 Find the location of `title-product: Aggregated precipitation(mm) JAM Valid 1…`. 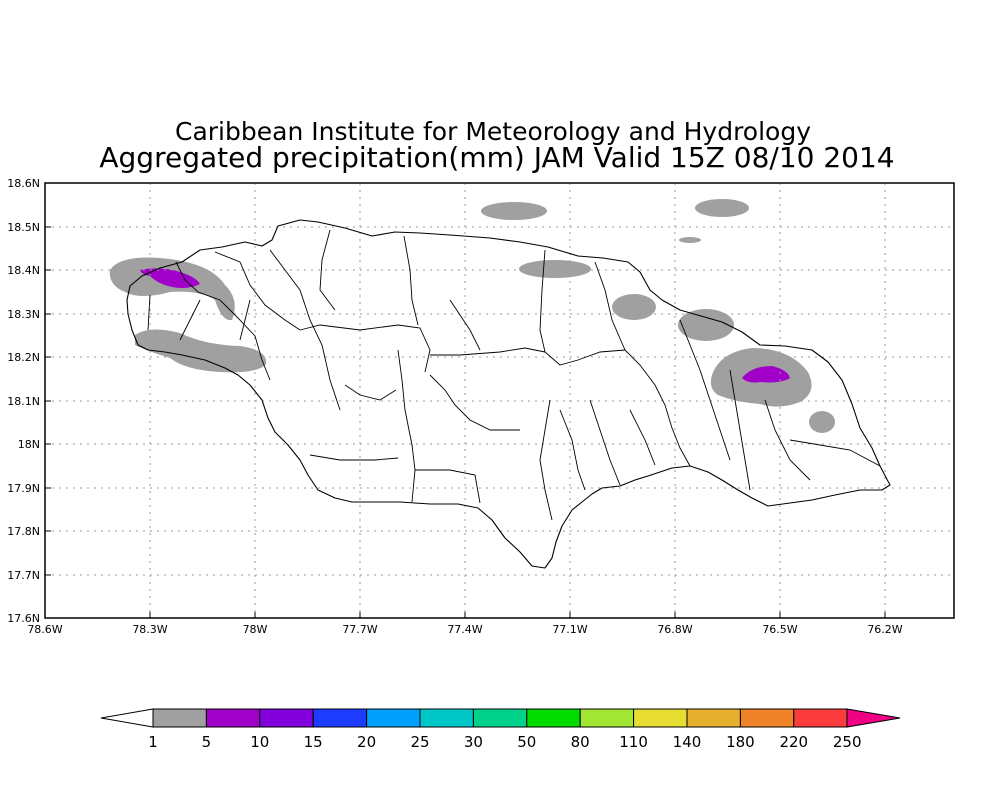

title-product: Aggregated precipitation(mm) JAM Valid 1… is located at coordinates (496, 157).